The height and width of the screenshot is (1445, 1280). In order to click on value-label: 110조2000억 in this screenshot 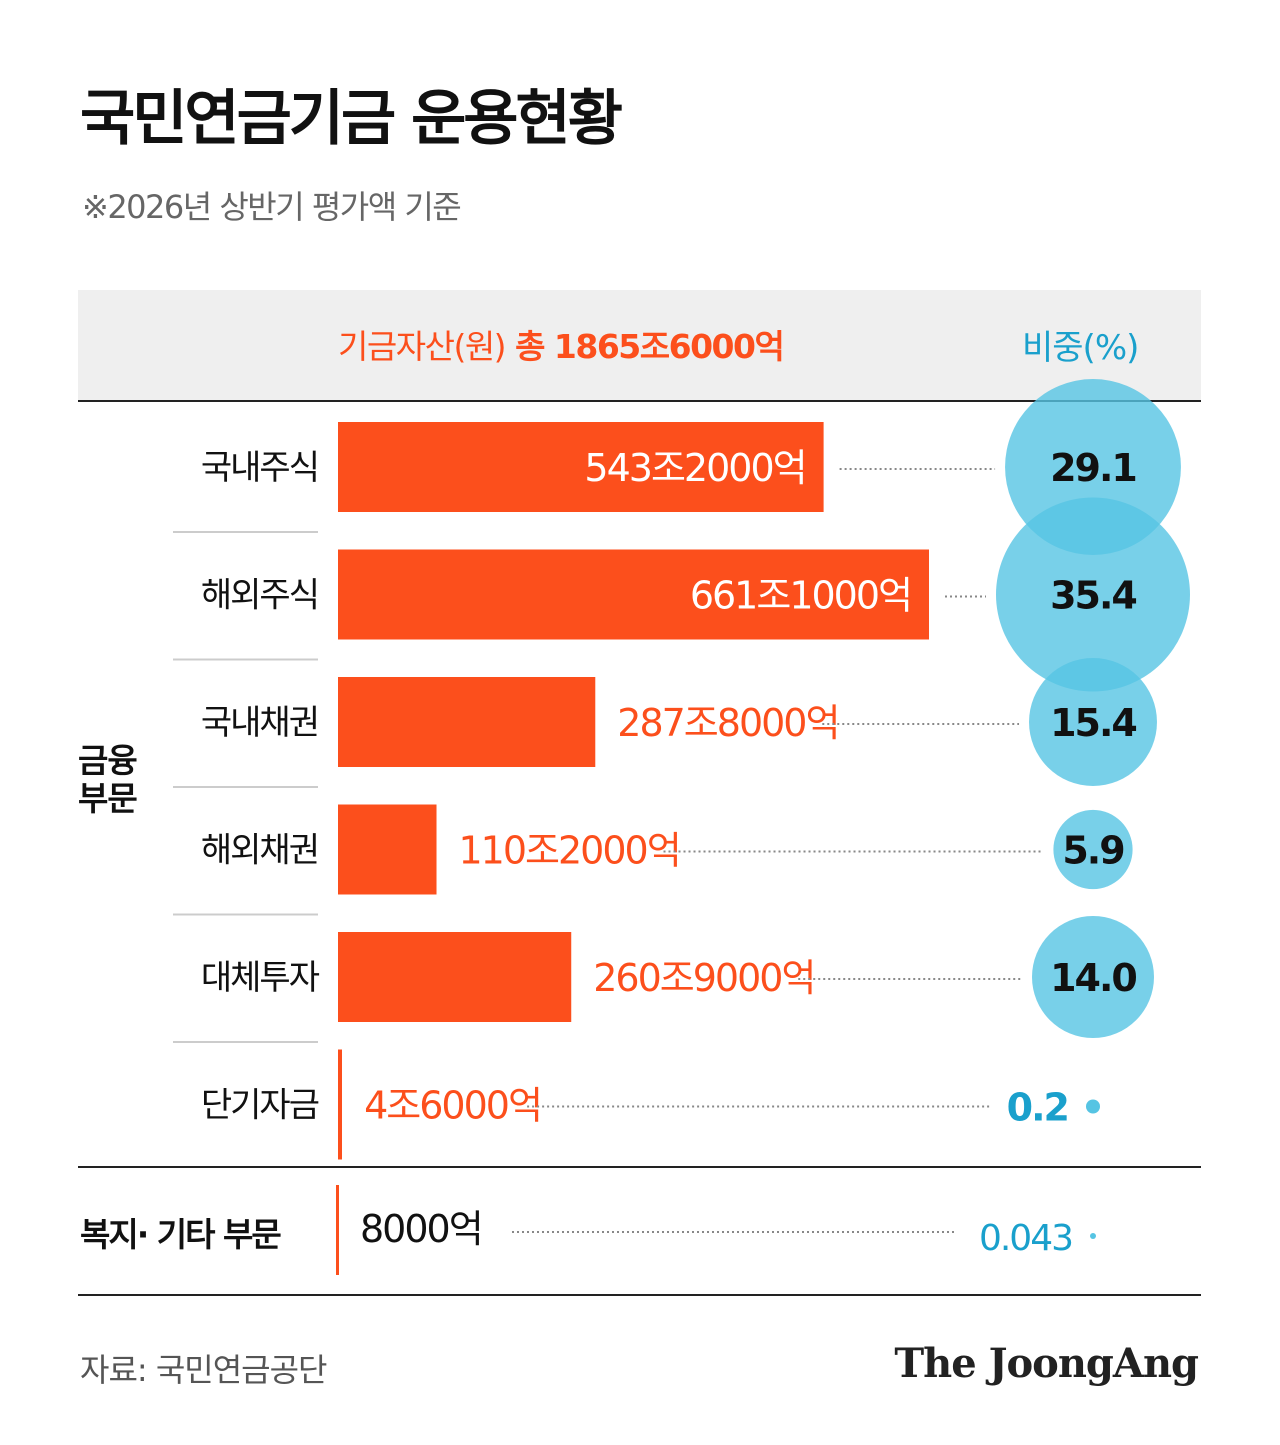, I will do `click(569, 851)`.